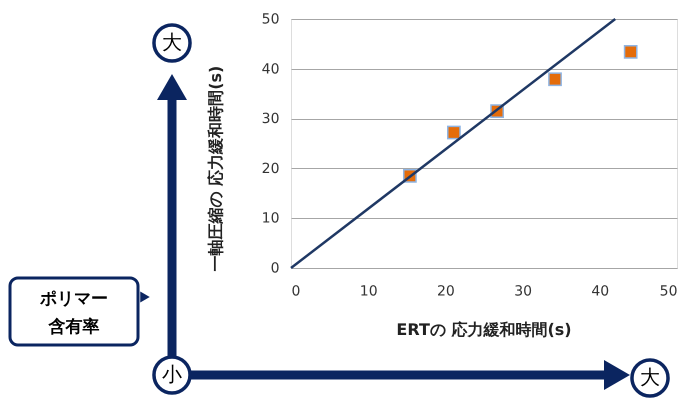 The height and width of the screenshot is (406, 691). Describe the element at coordinates (669, 292) in the screenshot. I see `x-tick-label: 50` at that location.